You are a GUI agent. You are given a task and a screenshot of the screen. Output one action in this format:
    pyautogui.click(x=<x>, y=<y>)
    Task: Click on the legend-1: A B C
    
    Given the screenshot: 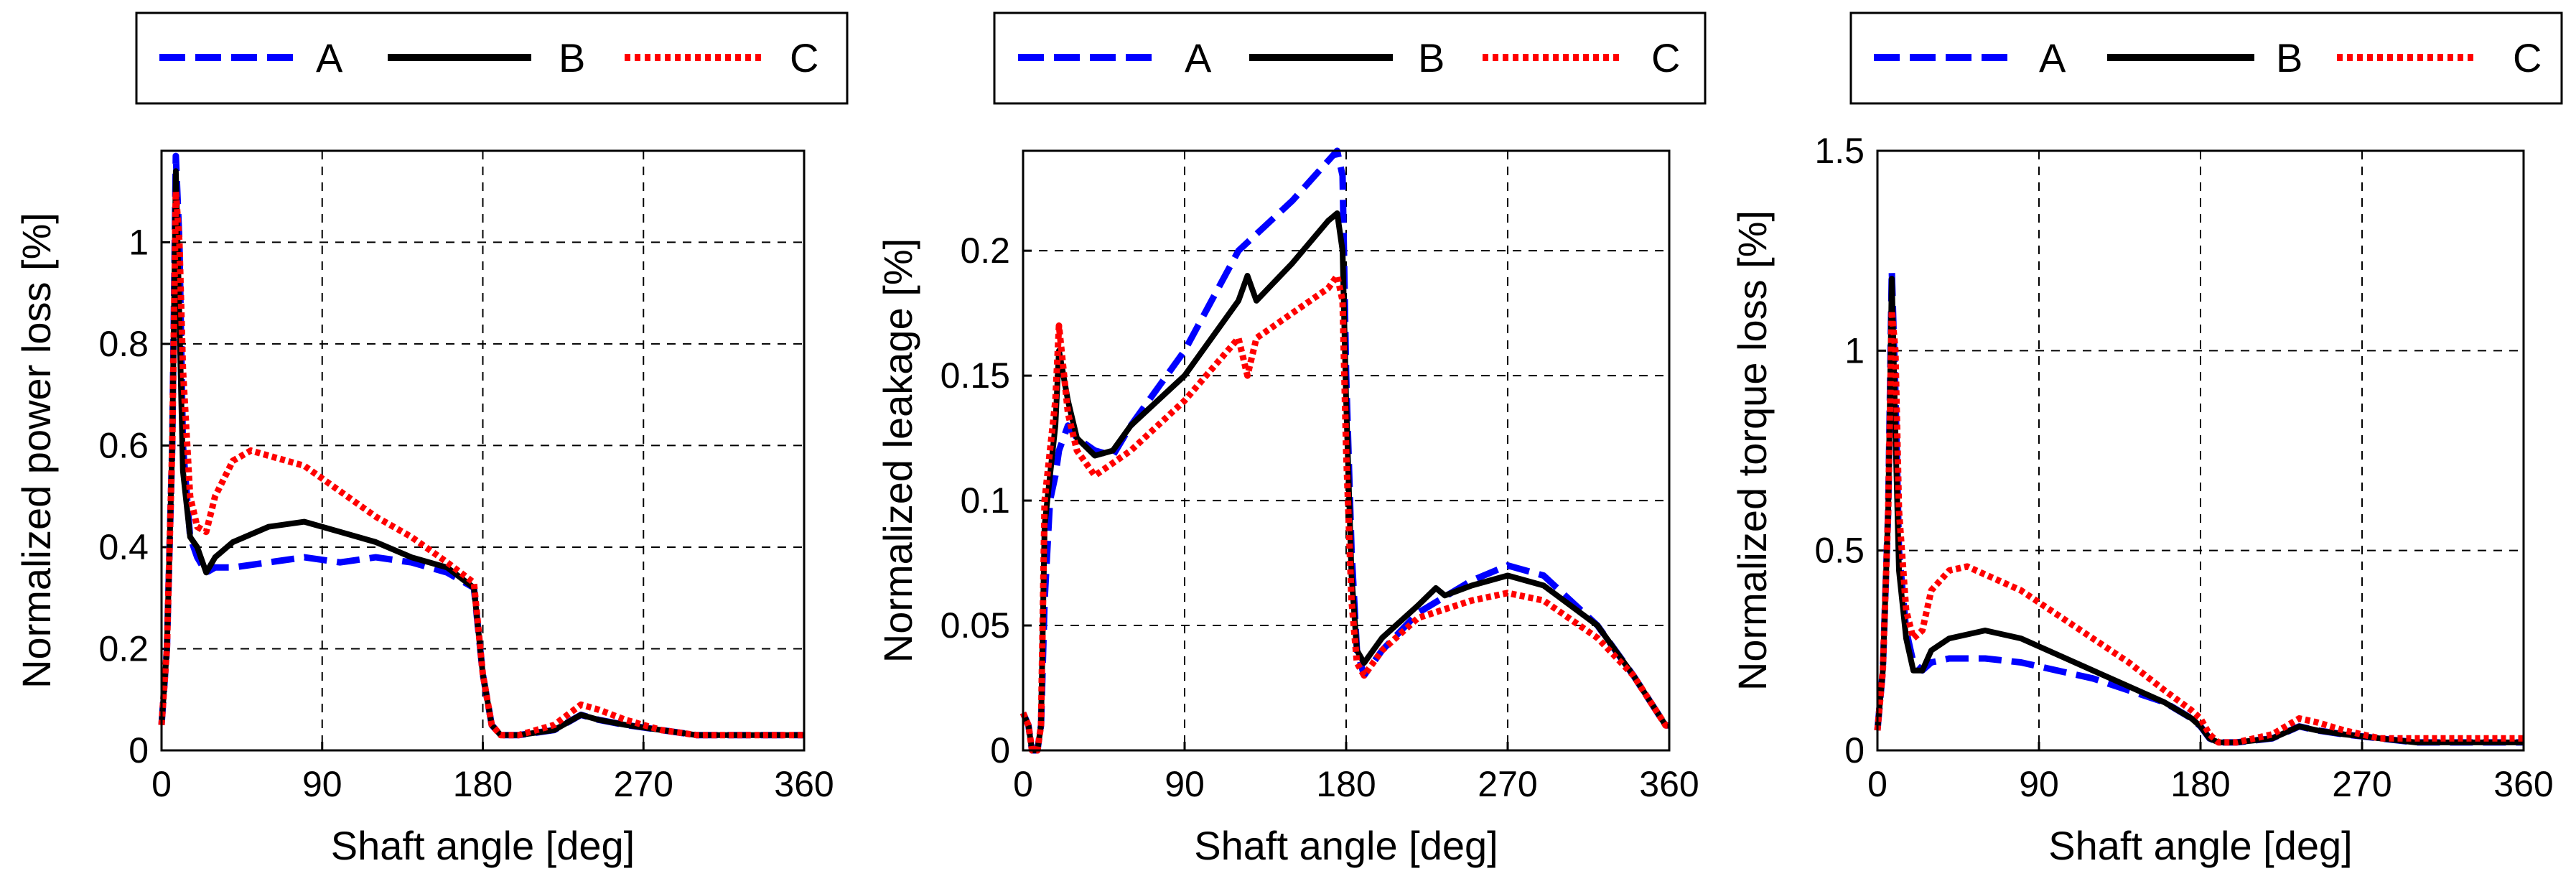 What is the action you would take?
    pyautogui.click(x=492, y=58)
    